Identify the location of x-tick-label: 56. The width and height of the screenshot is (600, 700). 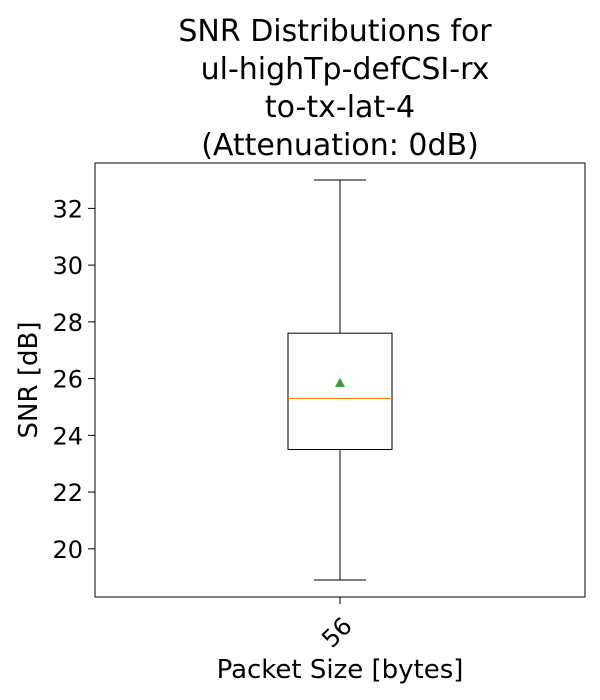
(336, 632).